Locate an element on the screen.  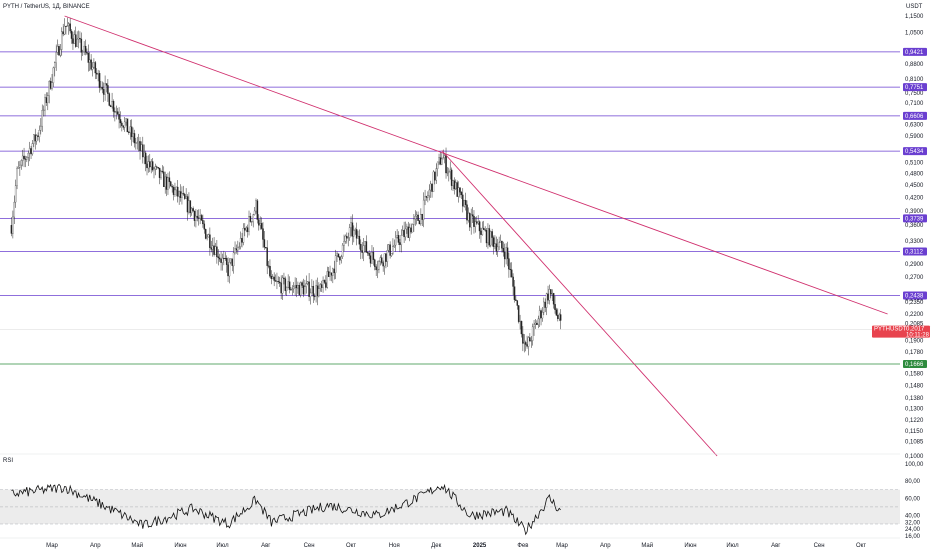
level-badge-label: 0,2438 is located at coordinates (914, 297).